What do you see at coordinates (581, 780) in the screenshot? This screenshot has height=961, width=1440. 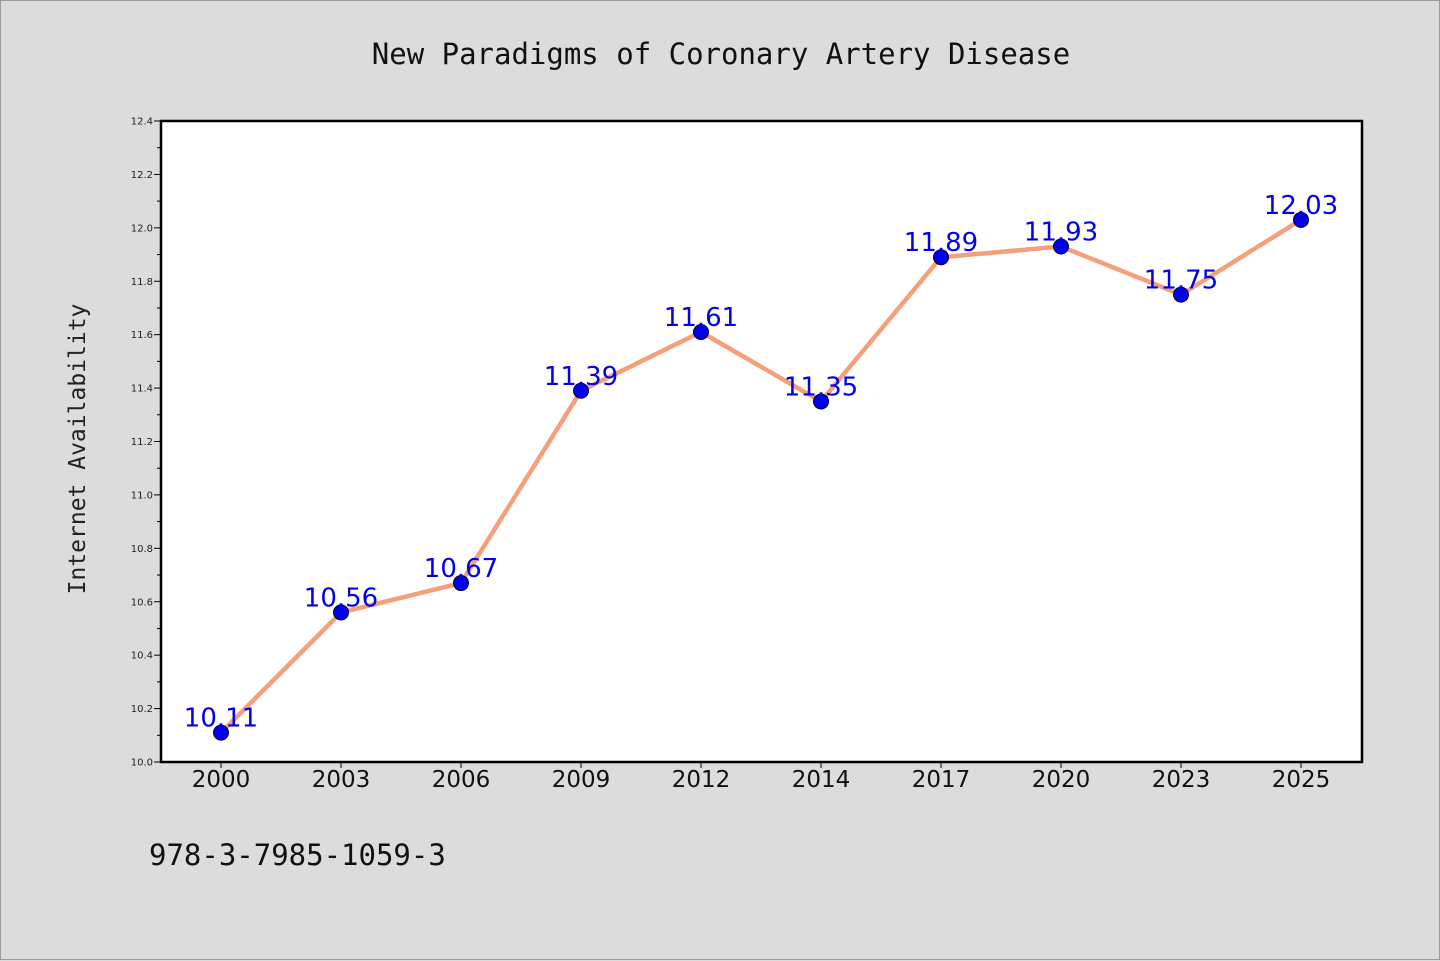 I see `x-tick-label: 2009` at bounding box center [581, 780].